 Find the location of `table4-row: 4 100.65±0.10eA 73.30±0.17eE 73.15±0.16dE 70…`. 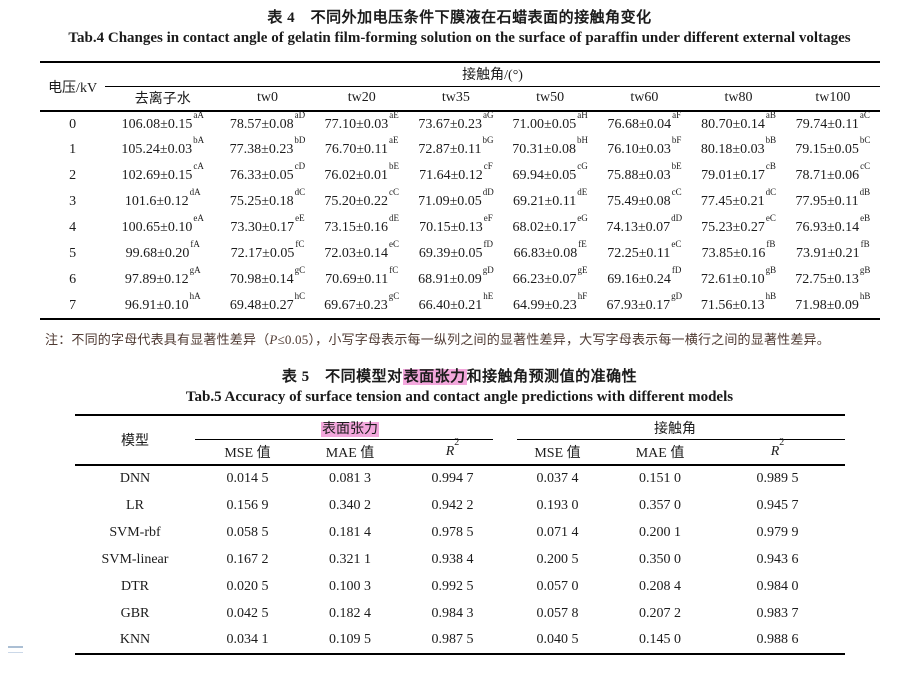

table4-row: 4 100.65±0.10eA 73.30±0.17eE 73.15±0.16dE 70… is located at coordinates (460, 227).